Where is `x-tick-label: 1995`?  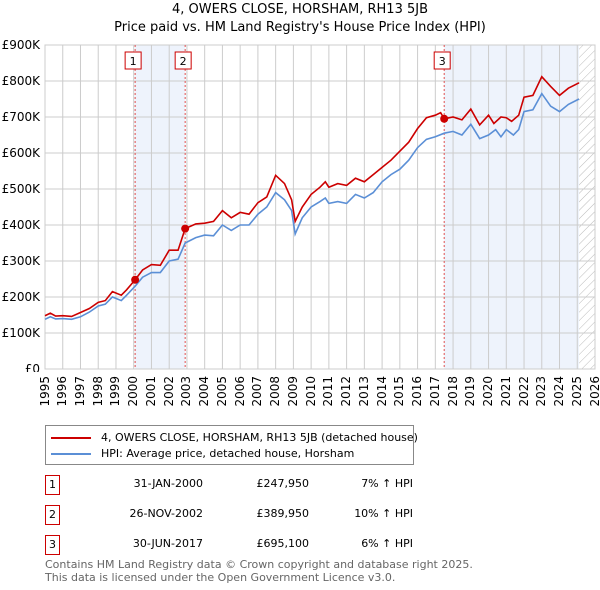
x-tick-label: 1995 is located at coordinates (44, 391).